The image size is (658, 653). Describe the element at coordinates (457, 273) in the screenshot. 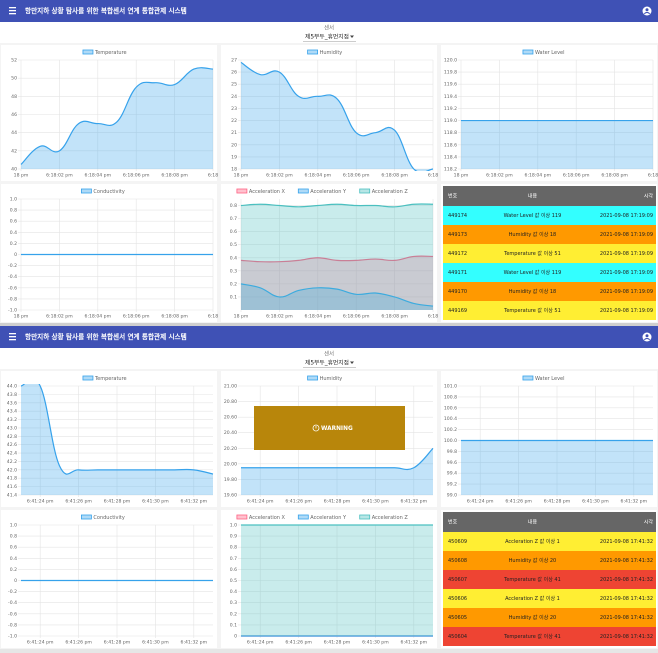

I see `table-cell: 449171` at that location.